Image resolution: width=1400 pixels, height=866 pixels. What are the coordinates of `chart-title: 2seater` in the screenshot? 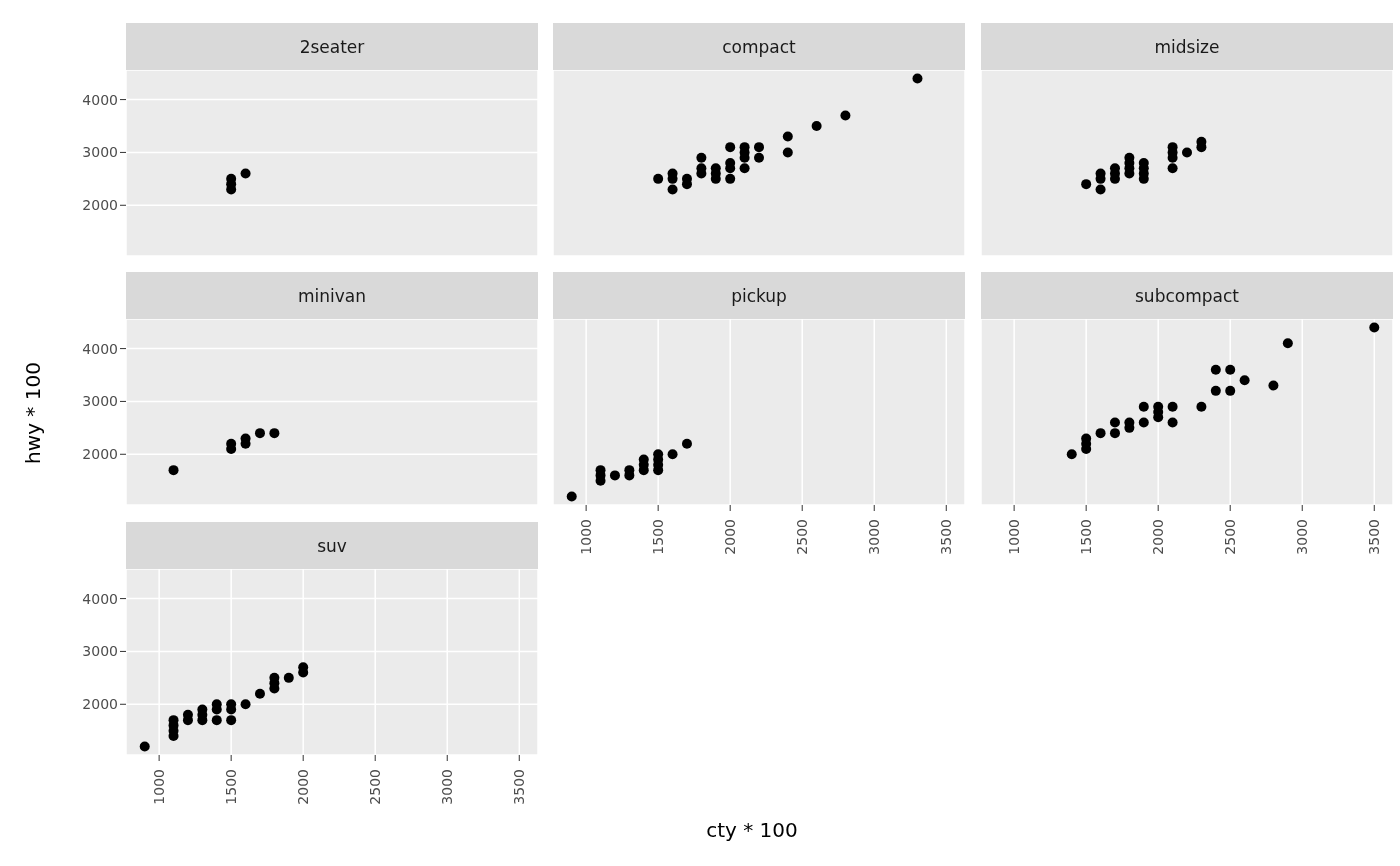 It's located at (332, 46).